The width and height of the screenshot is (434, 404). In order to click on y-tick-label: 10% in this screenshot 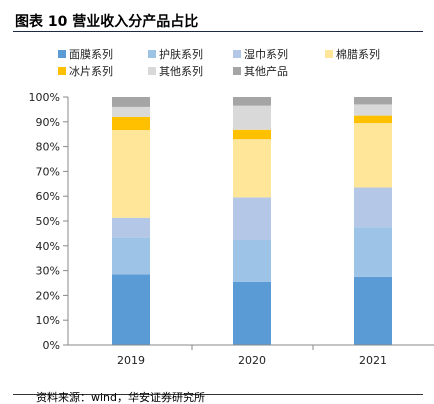, I will do `click(48, 320)`.